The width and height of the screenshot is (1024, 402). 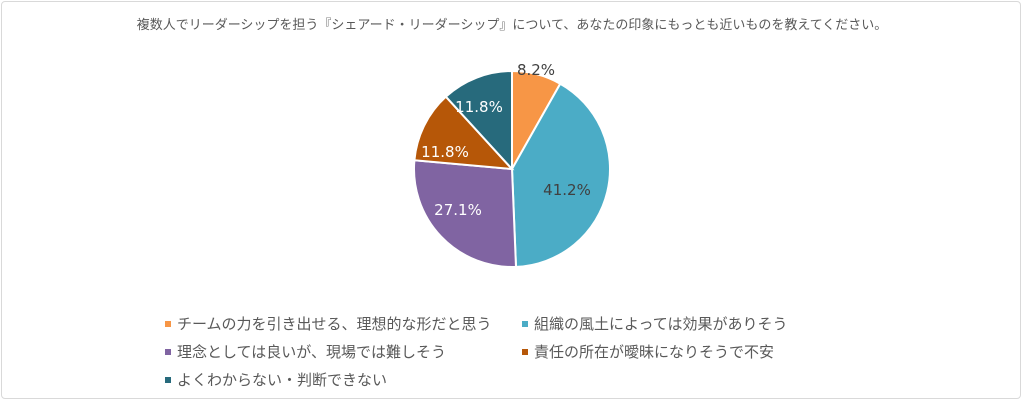 I want to click on data-label: 41.2%, so click(x=567, y=190).